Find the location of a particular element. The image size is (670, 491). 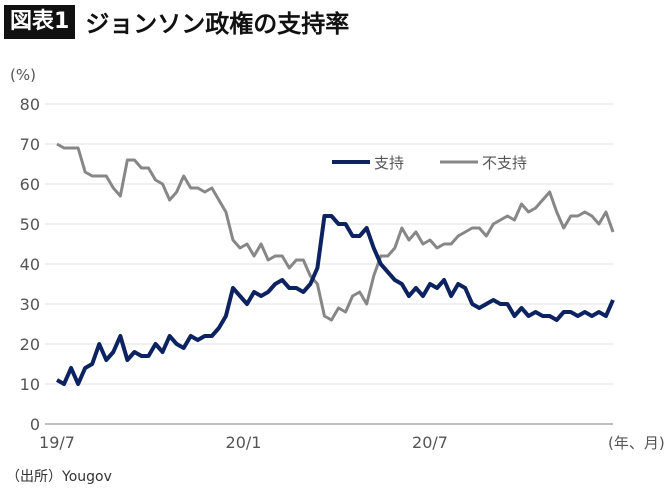

y-tick-label: 0 is located at coordinates (35, 424).